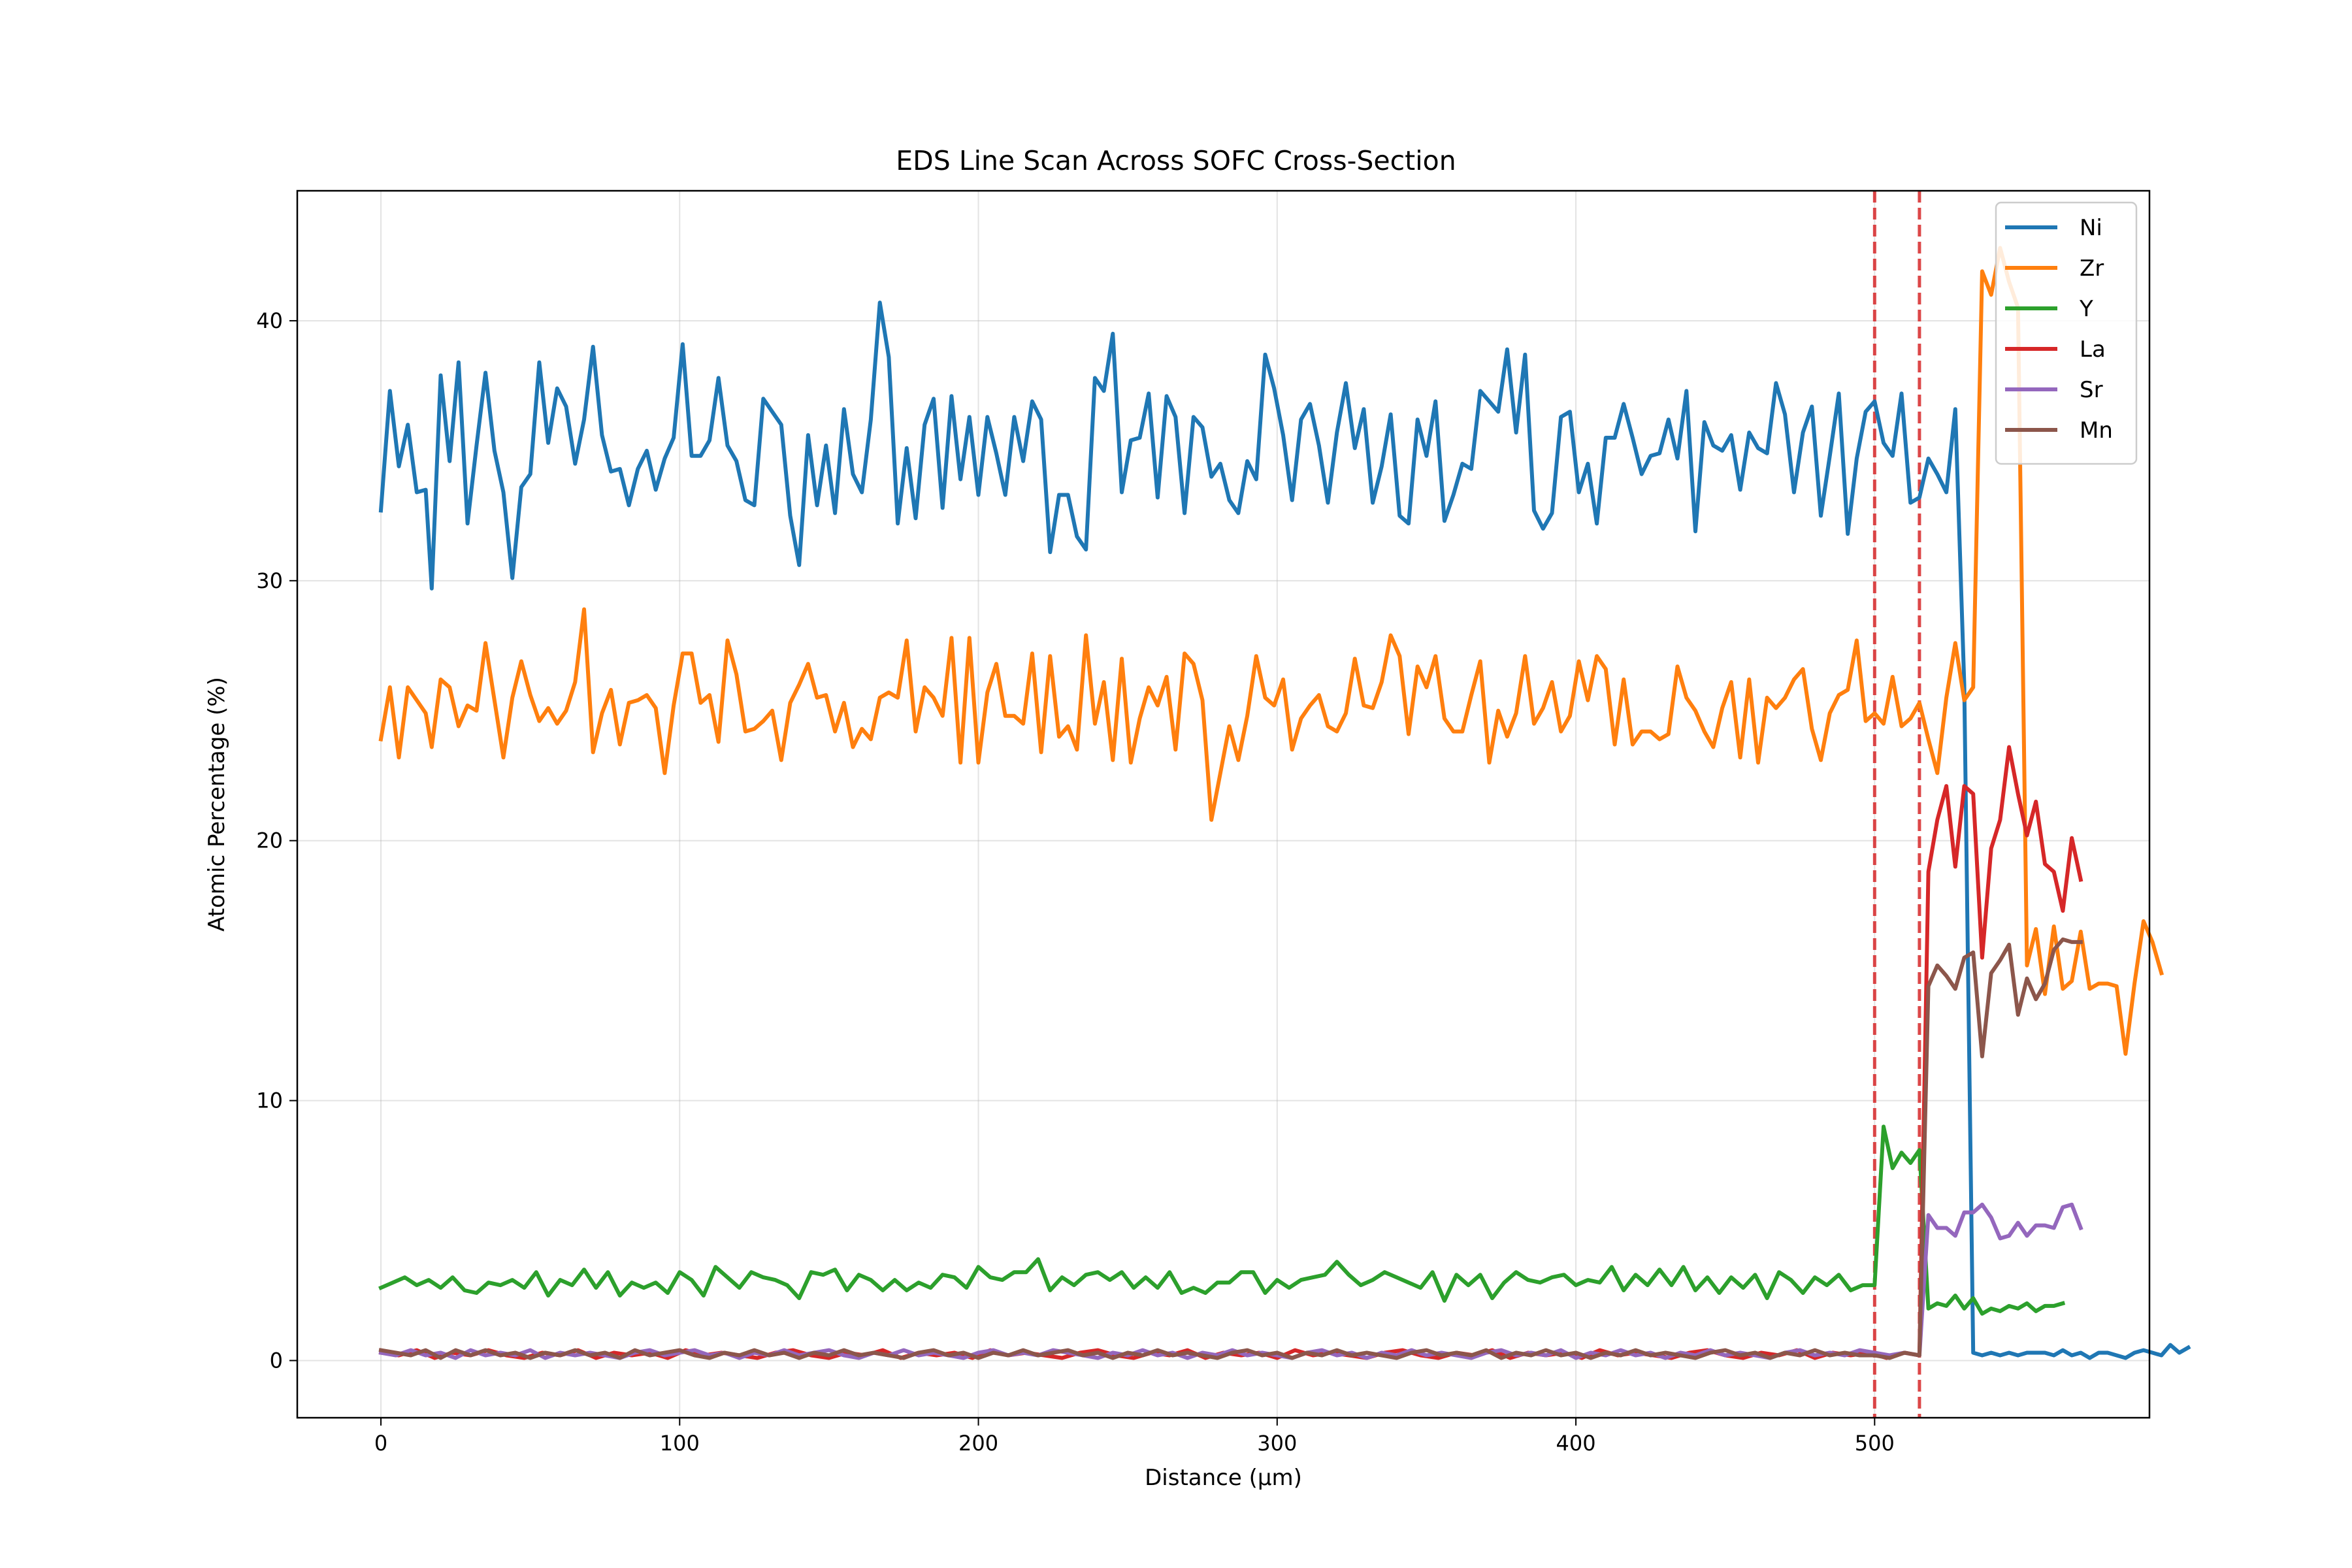 This screenshot has height=1568, width=2352. Describe the element at coordinates (269, 840) in the screenshot. I see `y-tick-label: 20` at that location.